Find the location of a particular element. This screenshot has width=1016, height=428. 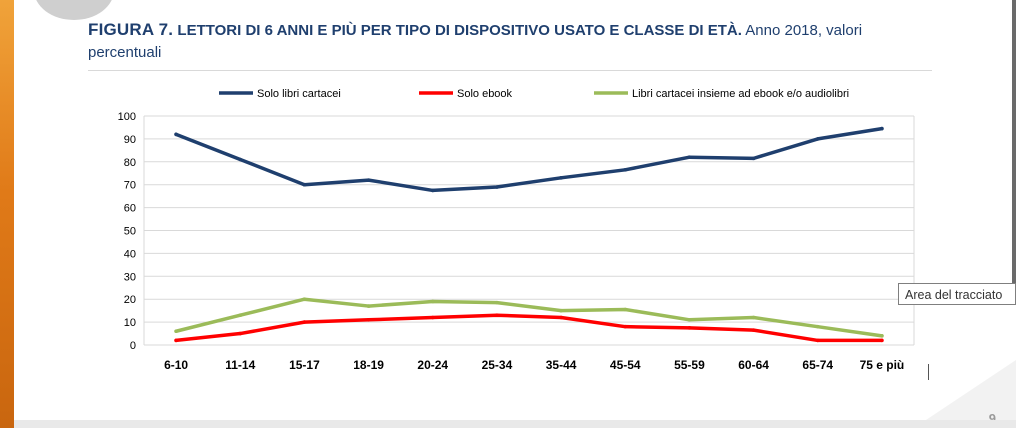

legend-label: Solo ebook is located at coordinates (485, 94).